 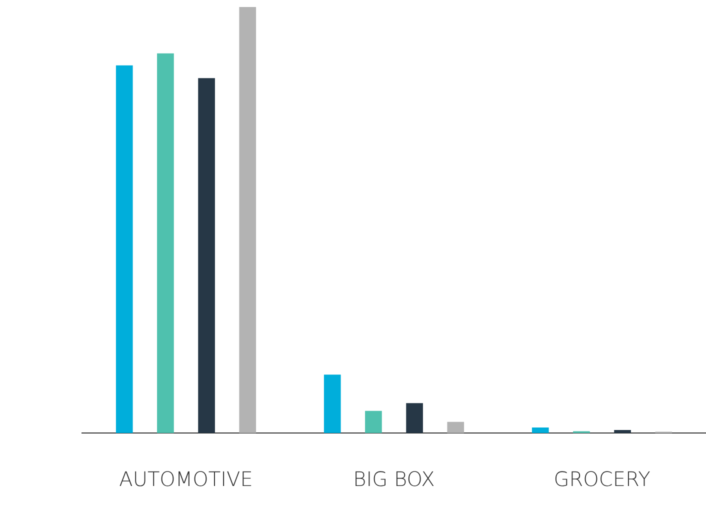 What do you see at coordinates (394, 479) in the screenshot?
I see `x-tick-label: BIG BOX` at bounding box center [394, 479].